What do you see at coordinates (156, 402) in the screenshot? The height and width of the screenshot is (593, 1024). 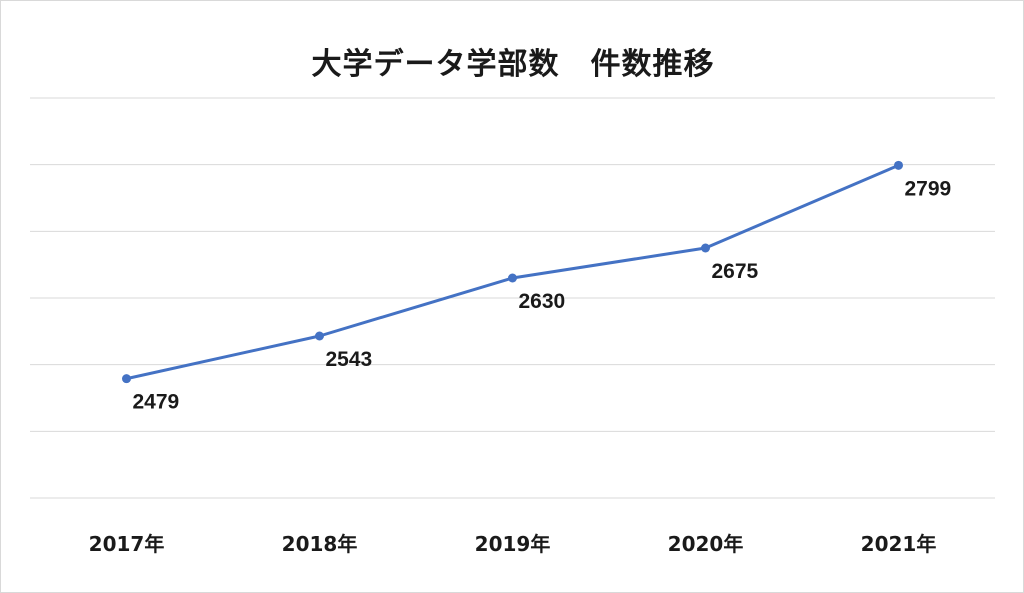 I see `data-label: 2479` at bounding box center [156, 402].